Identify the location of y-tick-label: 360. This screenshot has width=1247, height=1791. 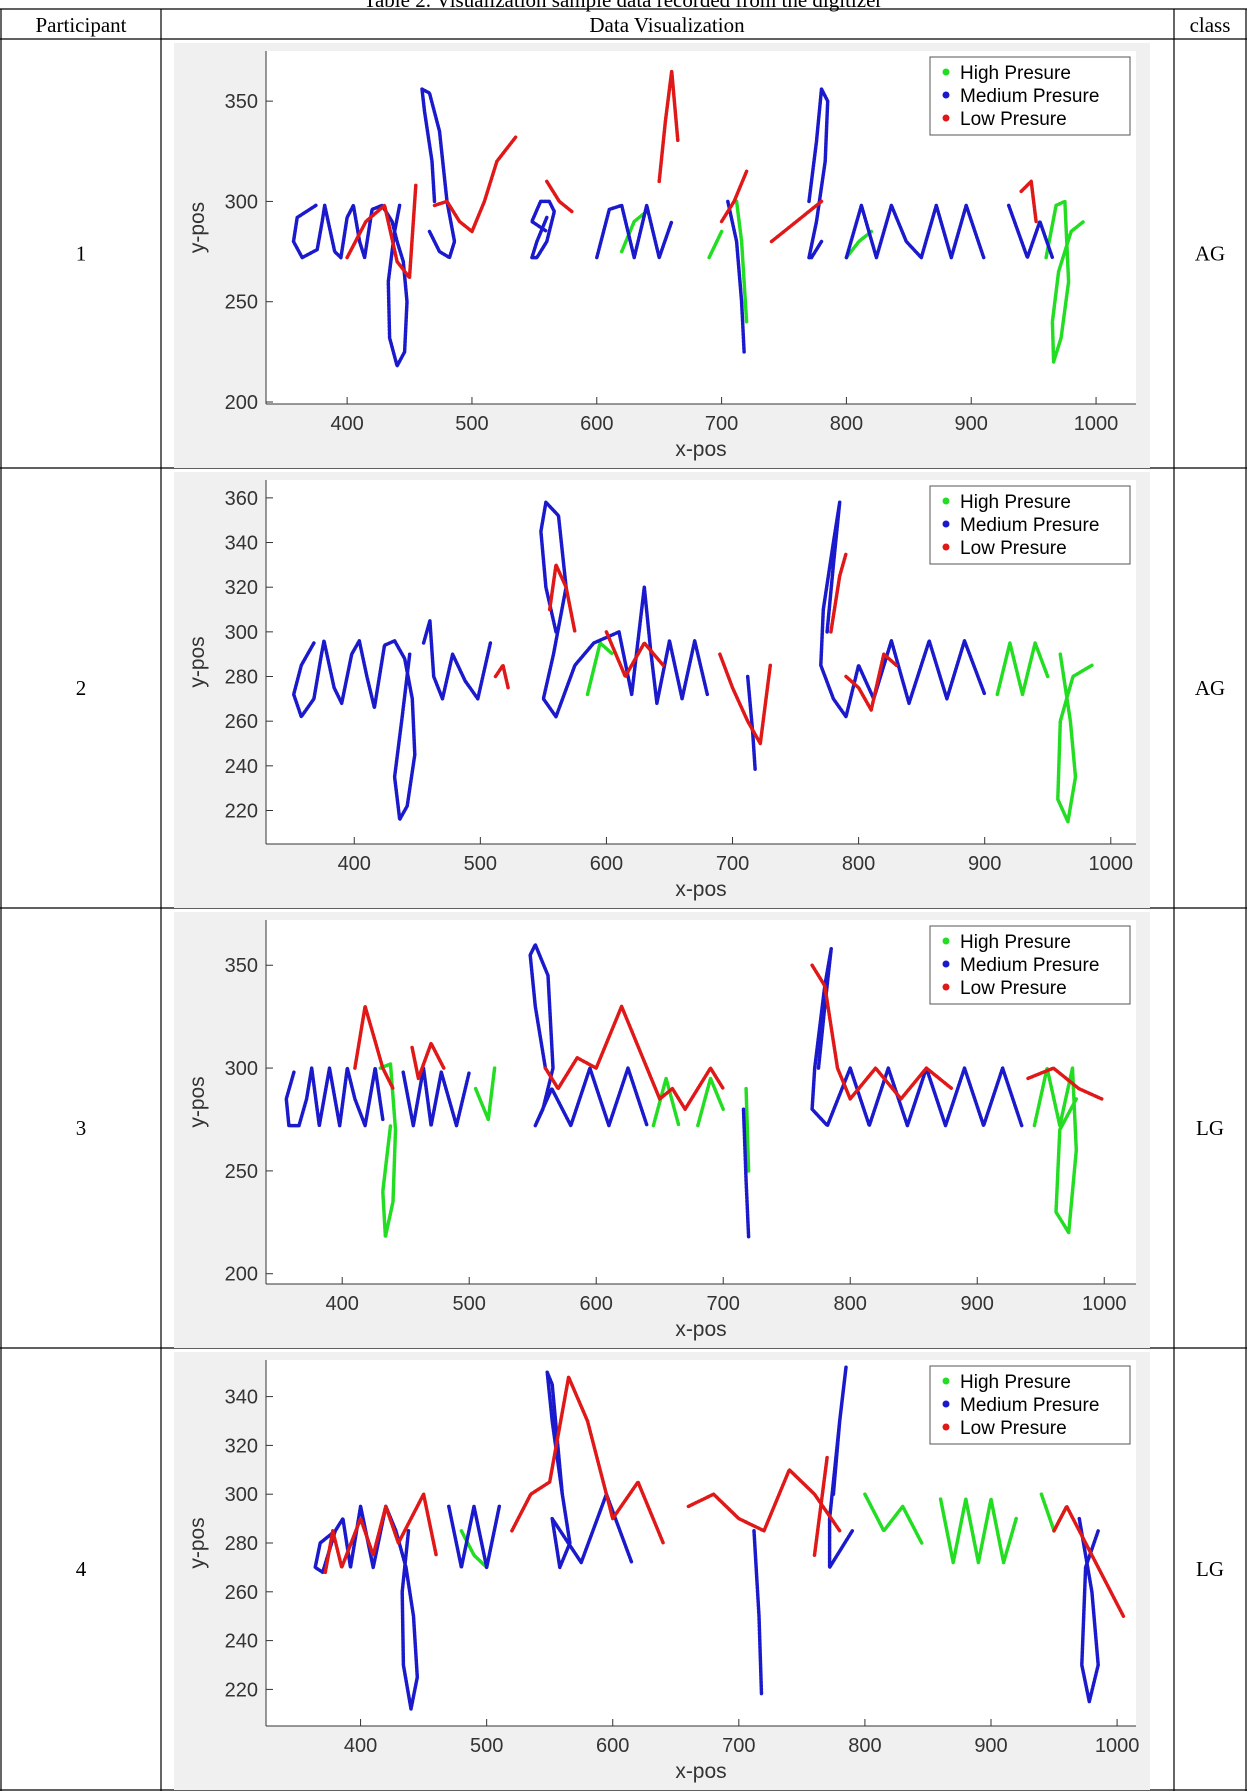
(241, 499).